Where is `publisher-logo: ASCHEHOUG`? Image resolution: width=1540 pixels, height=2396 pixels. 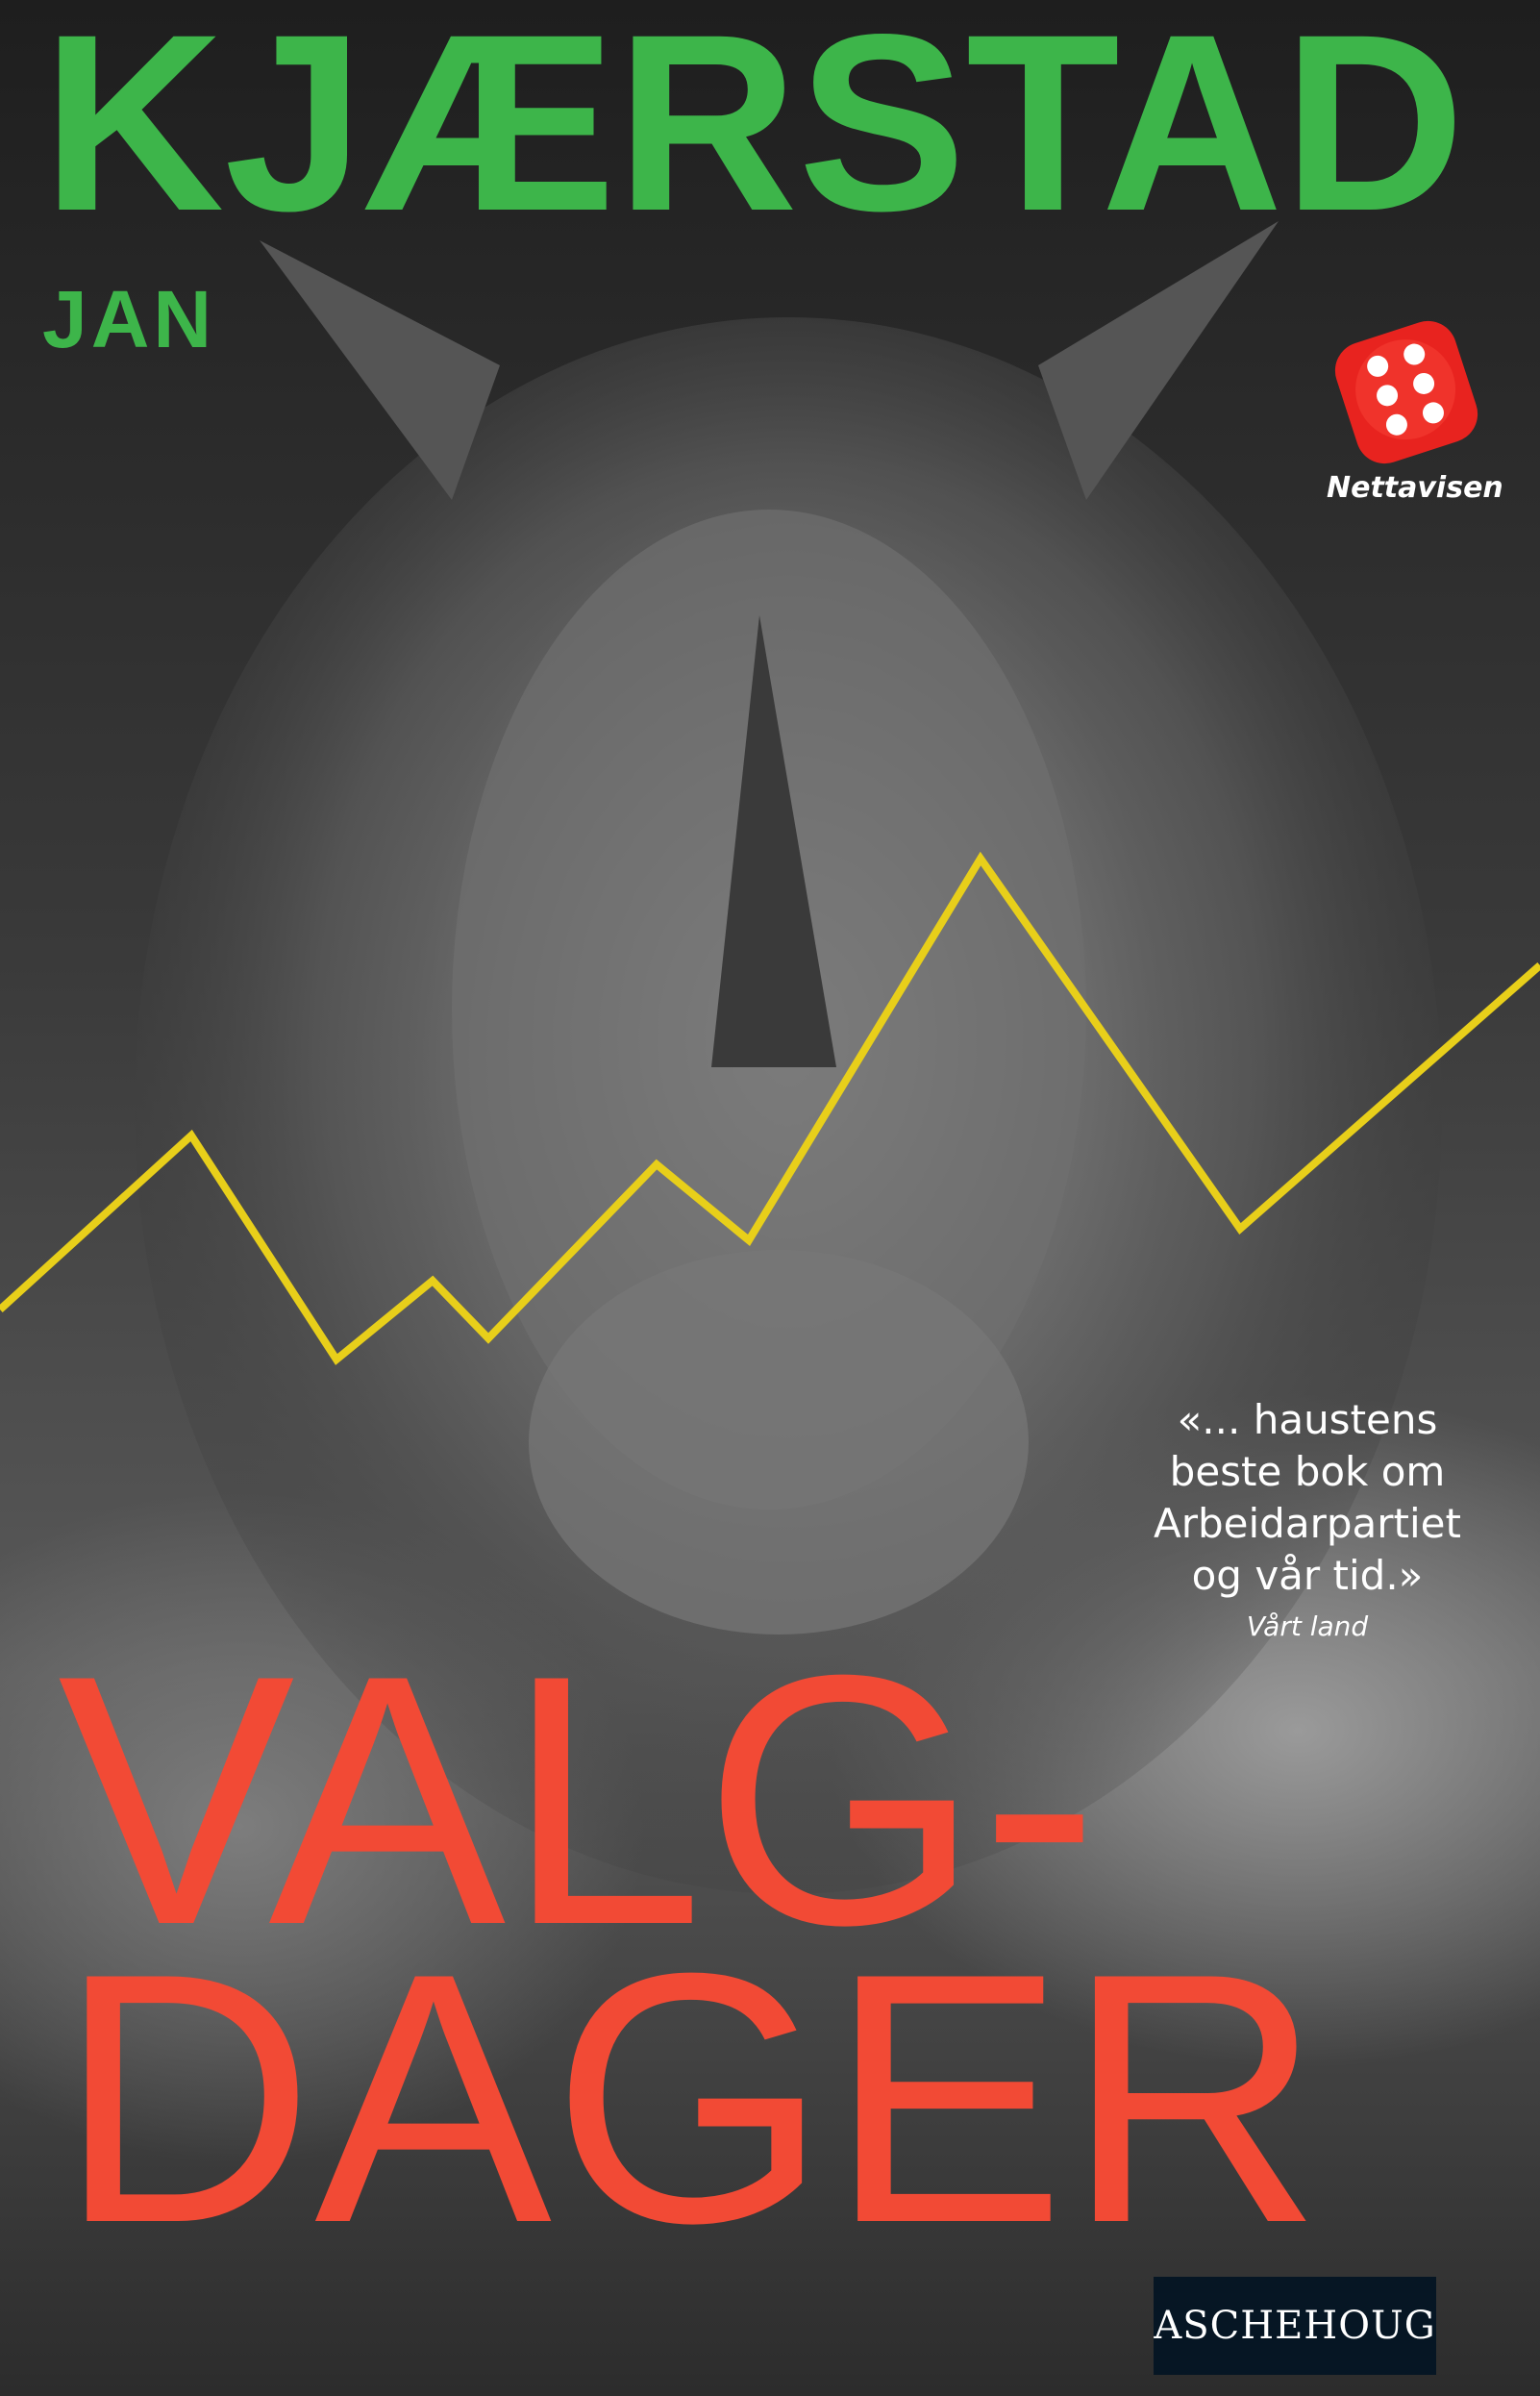
publisher-logo: ASCHEHOUG is located at coordinates (1295, 2326).